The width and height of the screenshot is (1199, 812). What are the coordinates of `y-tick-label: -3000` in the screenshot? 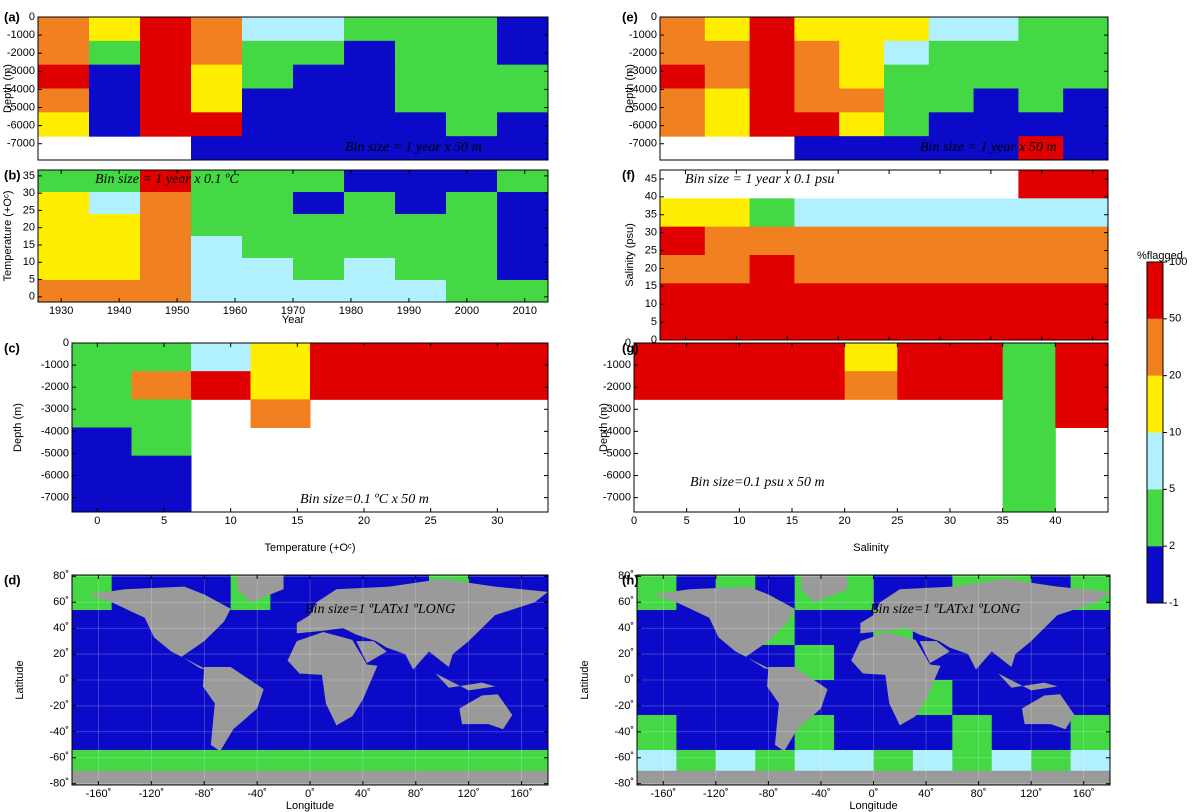 It's located at (55, 409).